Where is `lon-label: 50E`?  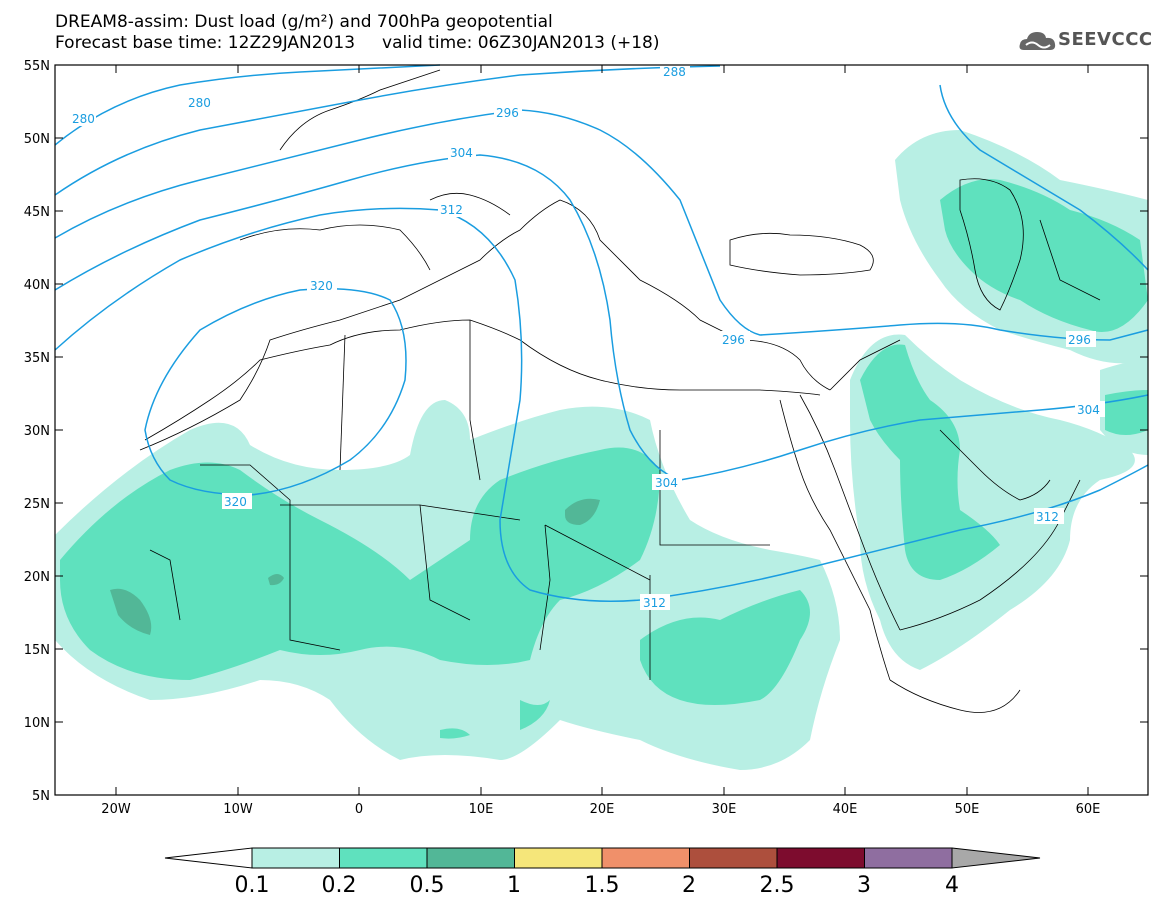 lon-label: 50E is located at coordinates (967, 809).